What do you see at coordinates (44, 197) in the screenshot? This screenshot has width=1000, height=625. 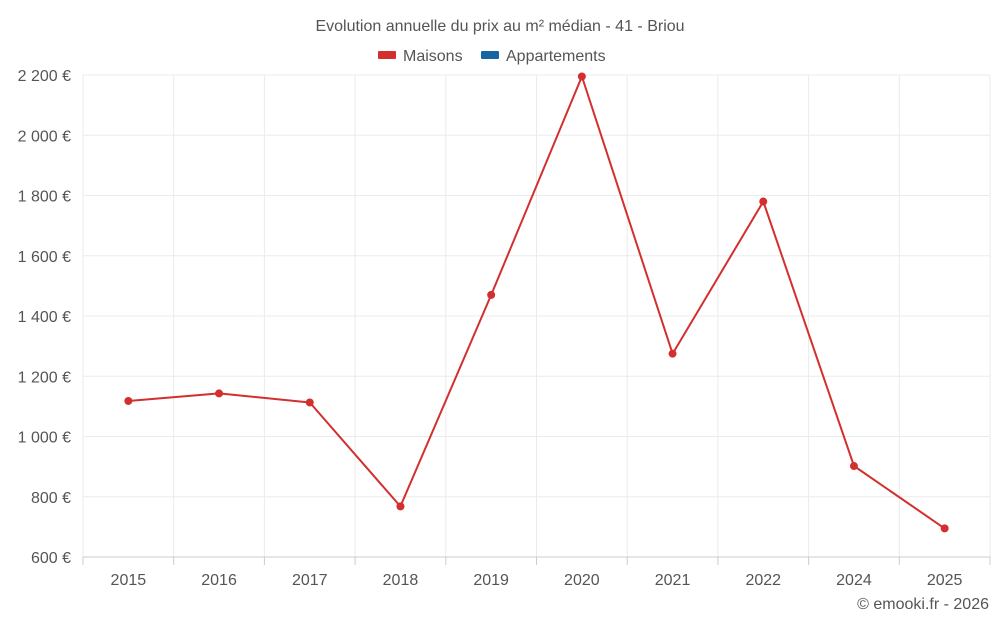 I see `y-tick-label: 1 800 €` at bounding box center [44, 197].